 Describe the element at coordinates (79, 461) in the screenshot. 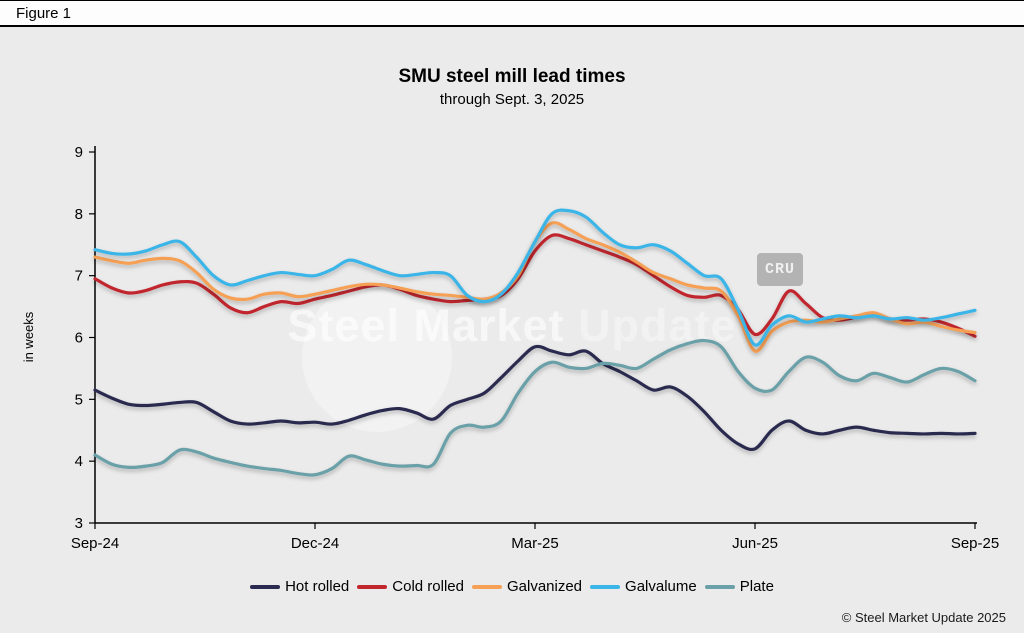

I see `y-tick-label: 4` at that location.